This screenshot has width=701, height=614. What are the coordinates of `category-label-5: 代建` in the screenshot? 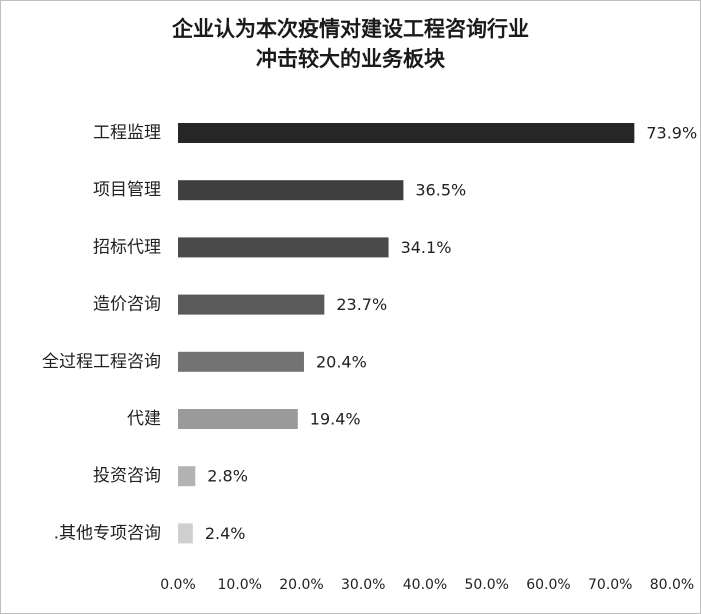 It's located at (144, 419).